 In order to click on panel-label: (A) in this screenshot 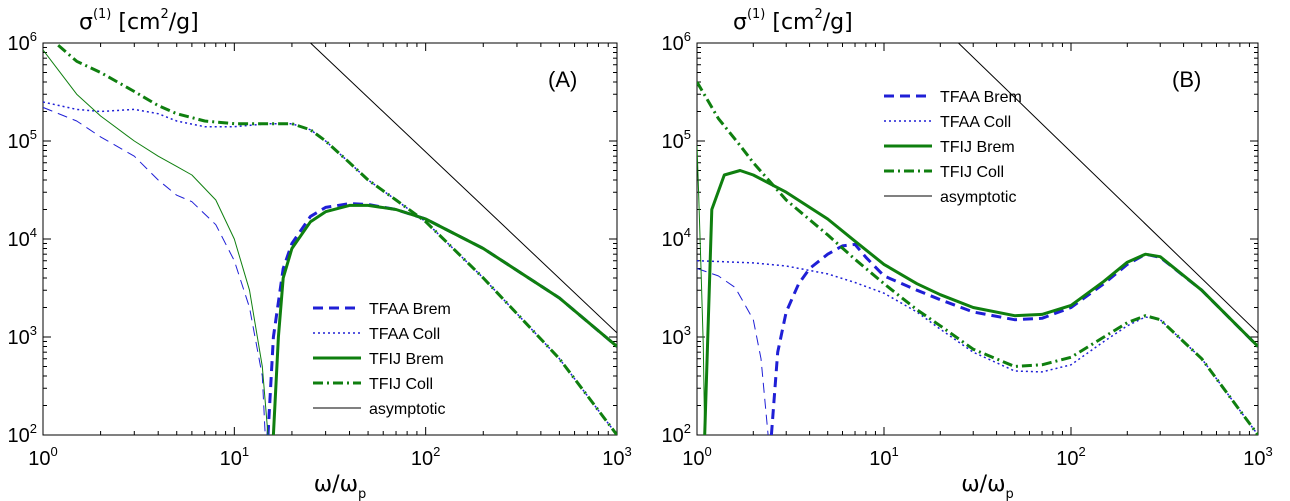, I will do `click(562, 79)`.